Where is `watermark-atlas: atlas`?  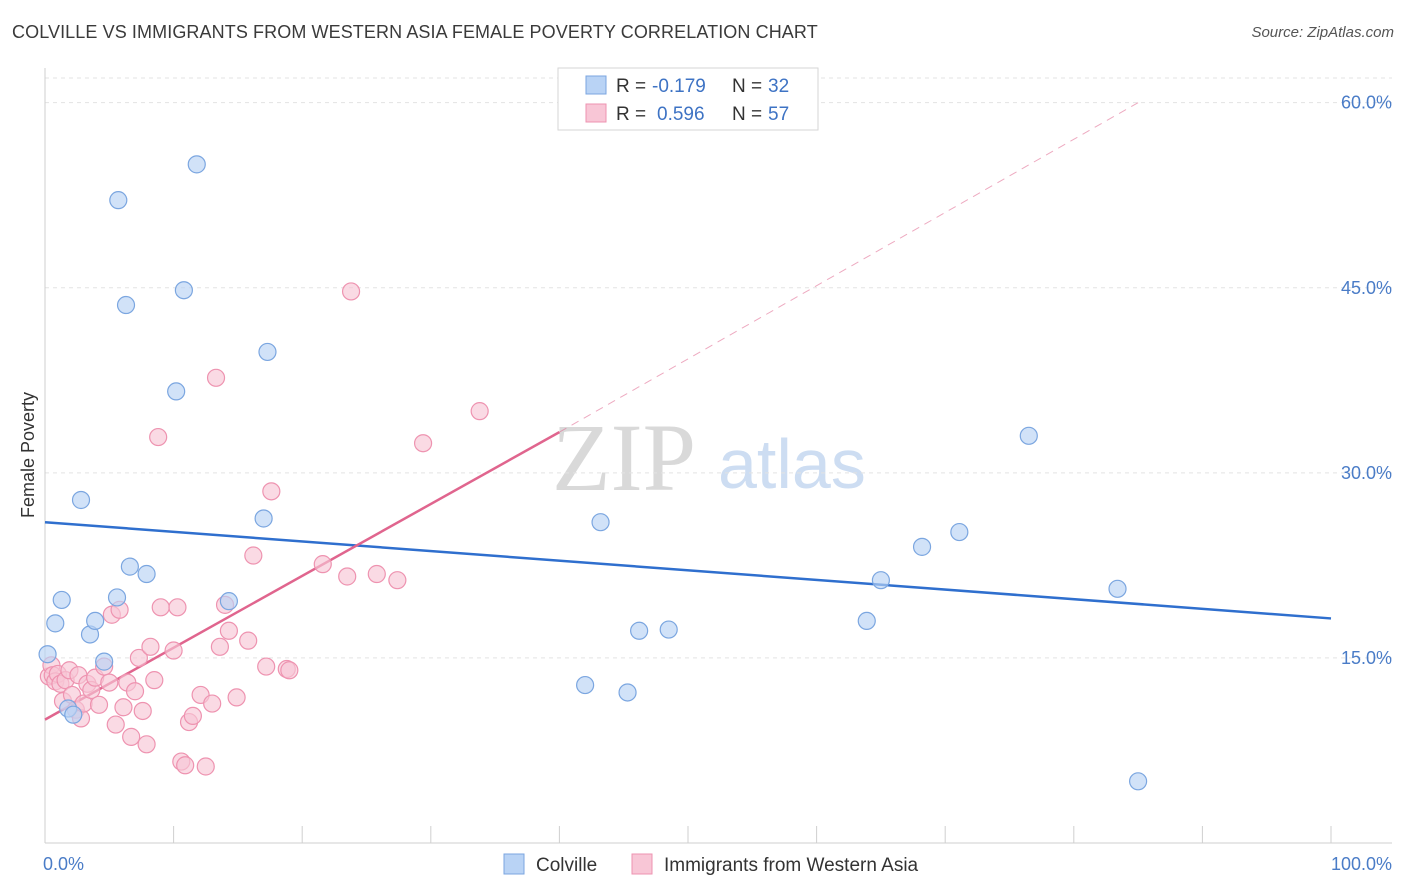
watermark-atlas: atlas is located at coordinates (792, 464).